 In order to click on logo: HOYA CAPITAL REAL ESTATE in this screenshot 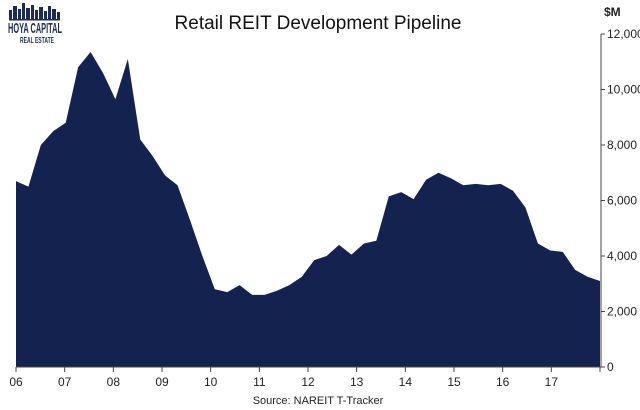, I will do `click(35, 24)`.